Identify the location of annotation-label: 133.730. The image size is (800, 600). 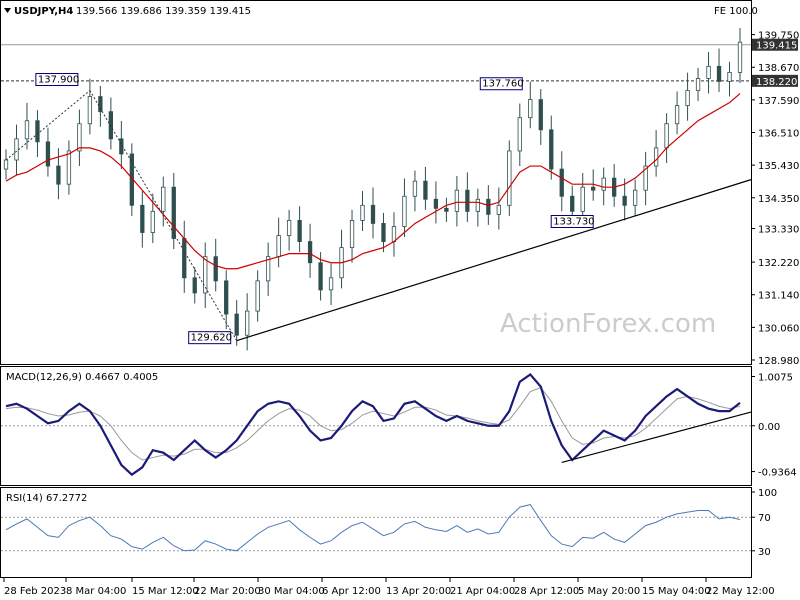
(573, 221).